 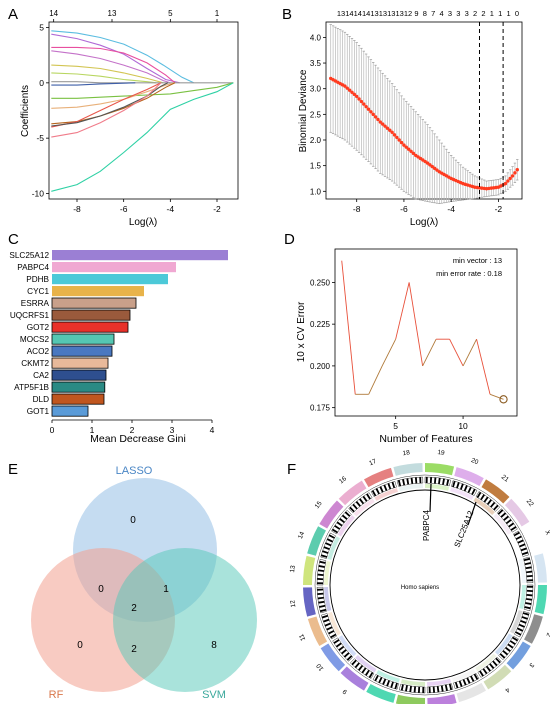 What do you see at coordinates (357, 209) in the screenshot?
I see `x-tick-label: -8` at bounding box center [357, 209].